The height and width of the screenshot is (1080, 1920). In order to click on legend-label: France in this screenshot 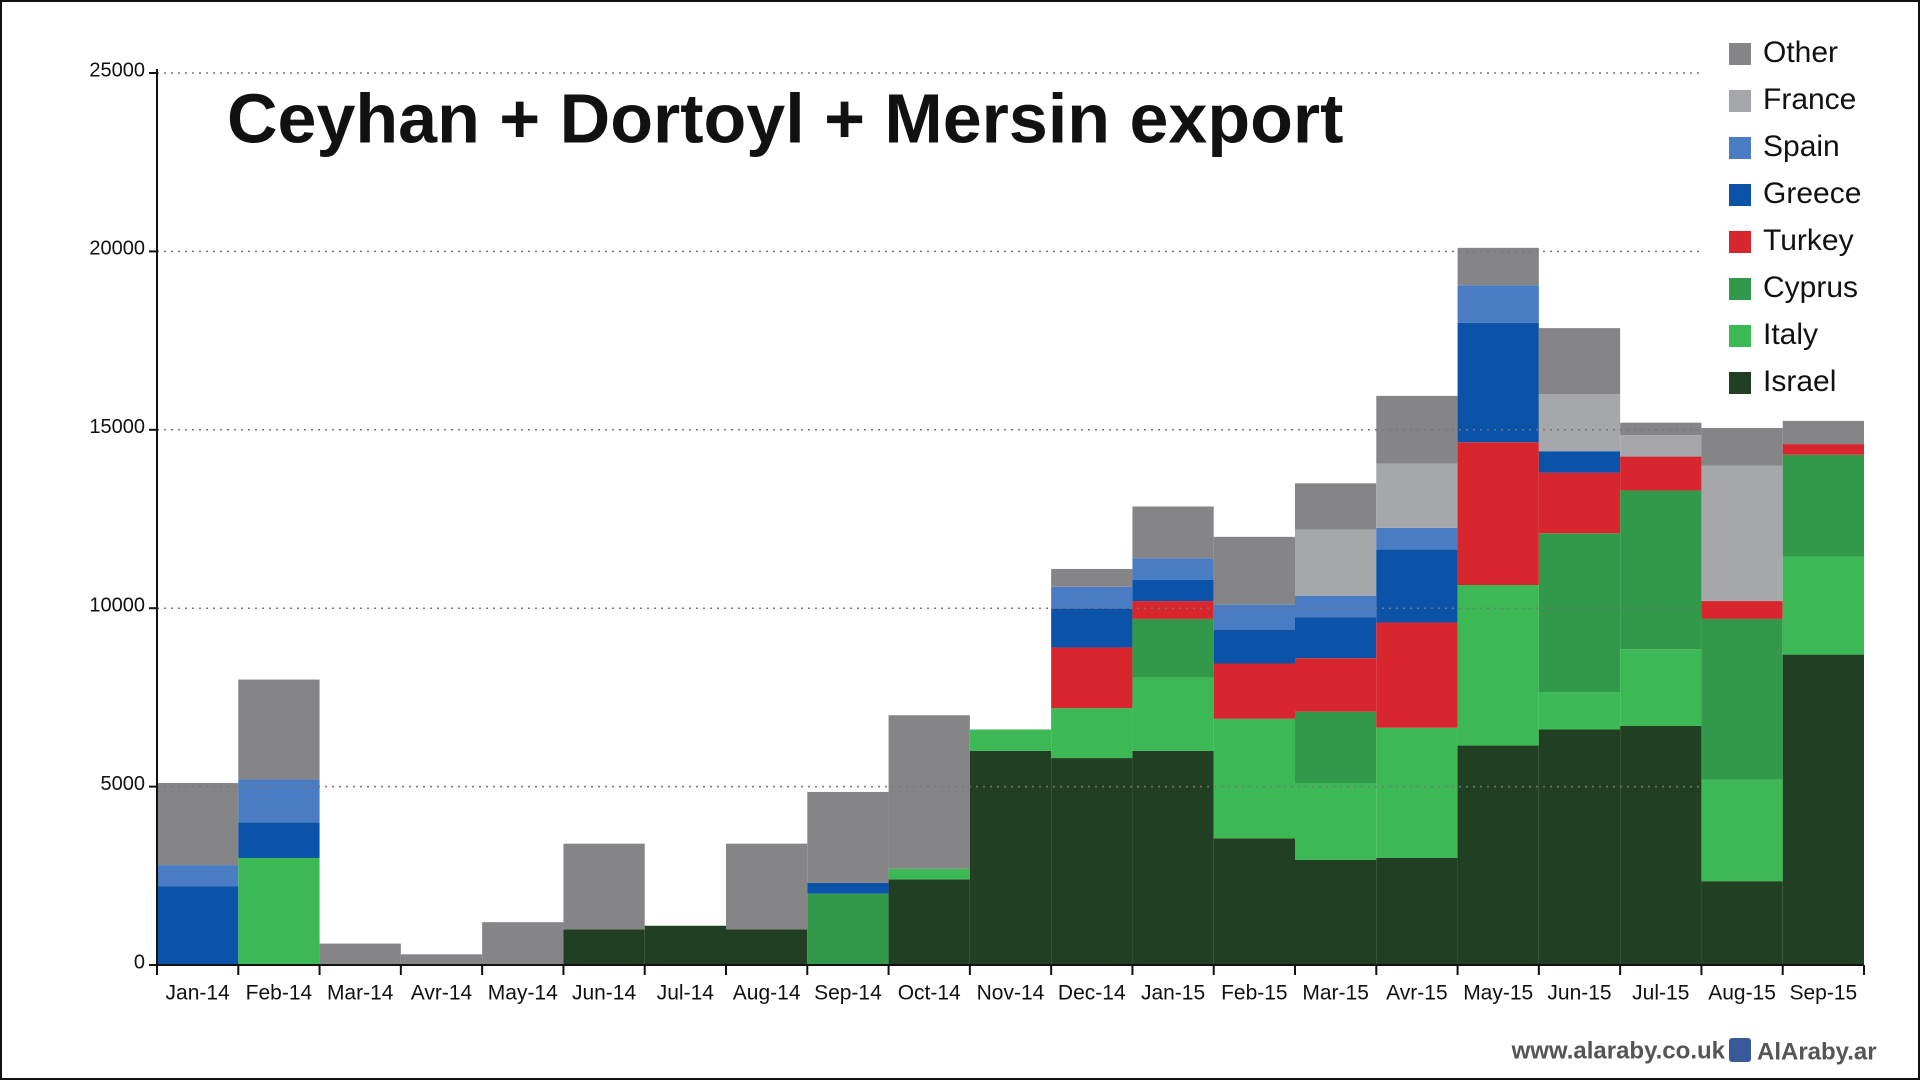, I will do `click(1809, 99)`.